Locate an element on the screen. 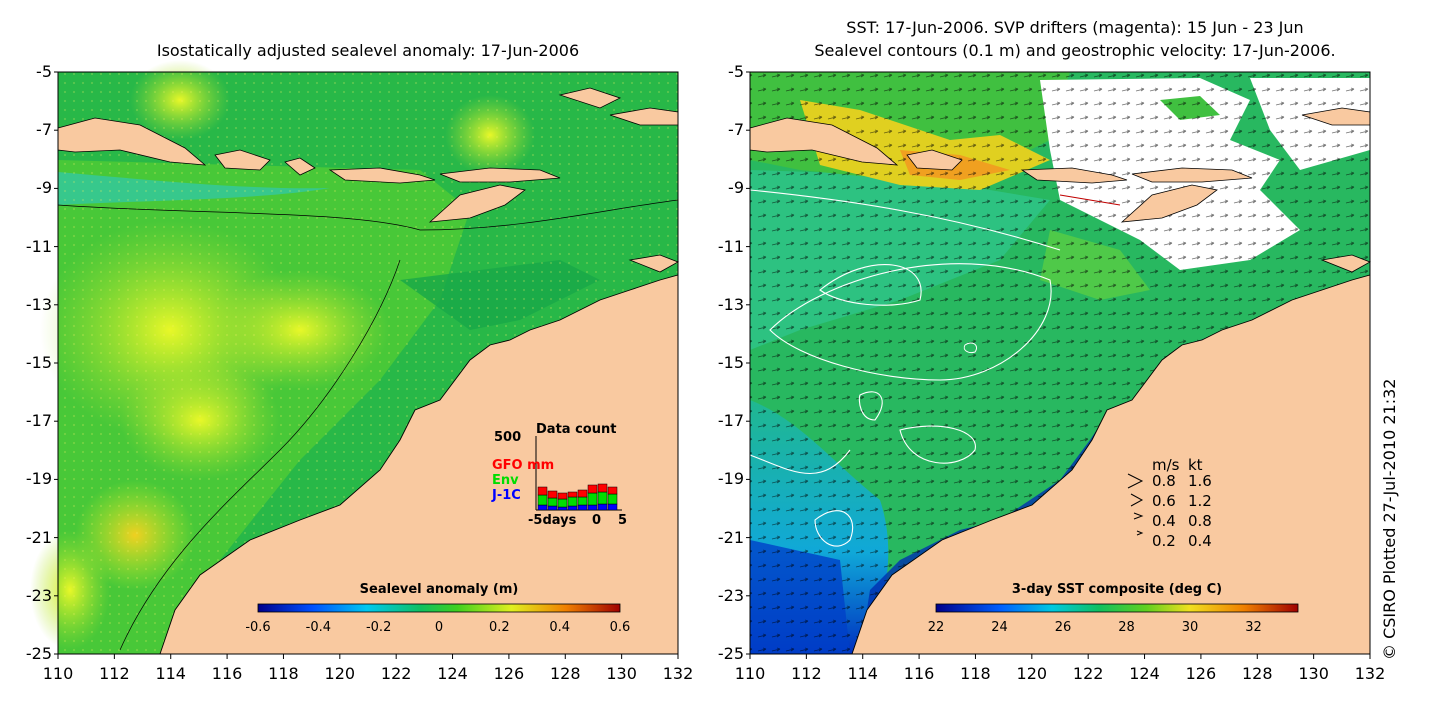 This screenshot has height=720, width=1440. left-y-tick-label: -25 is located at coordinates (38, 653).